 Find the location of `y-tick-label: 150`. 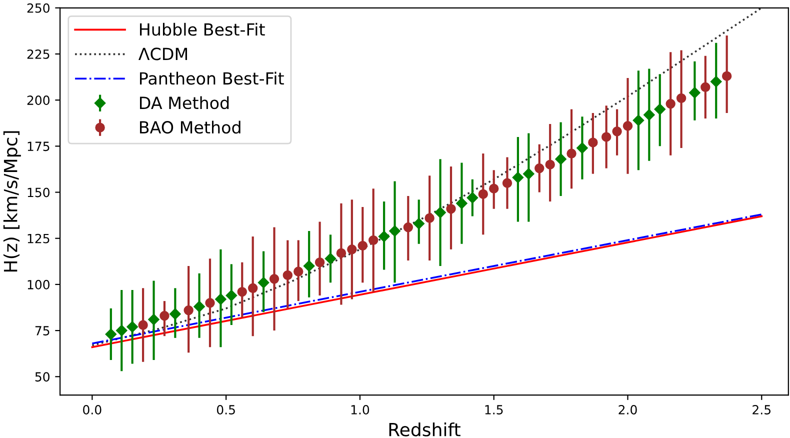

y-tick-label: 150 is located at coordinates (39, 193).